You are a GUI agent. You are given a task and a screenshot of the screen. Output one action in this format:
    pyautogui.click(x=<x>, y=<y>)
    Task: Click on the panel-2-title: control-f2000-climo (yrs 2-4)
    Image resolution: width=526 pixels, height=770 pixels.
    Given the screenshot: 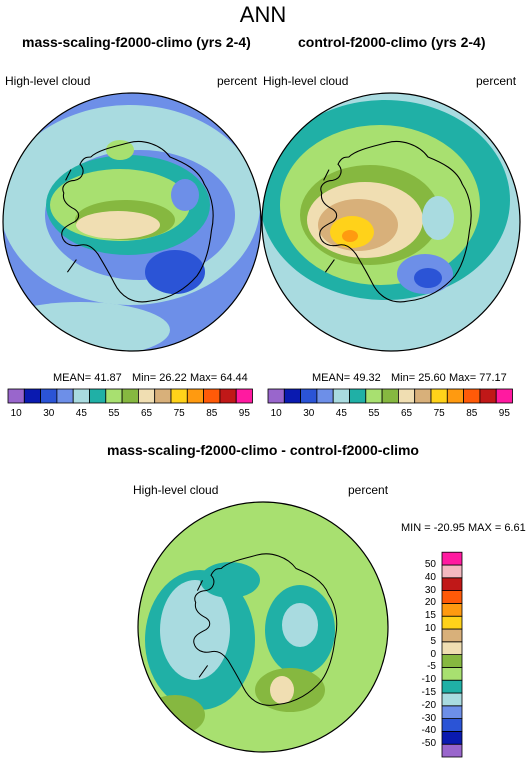 What is the action you would take?
    pyautogui.click(x=392, y=42)
    